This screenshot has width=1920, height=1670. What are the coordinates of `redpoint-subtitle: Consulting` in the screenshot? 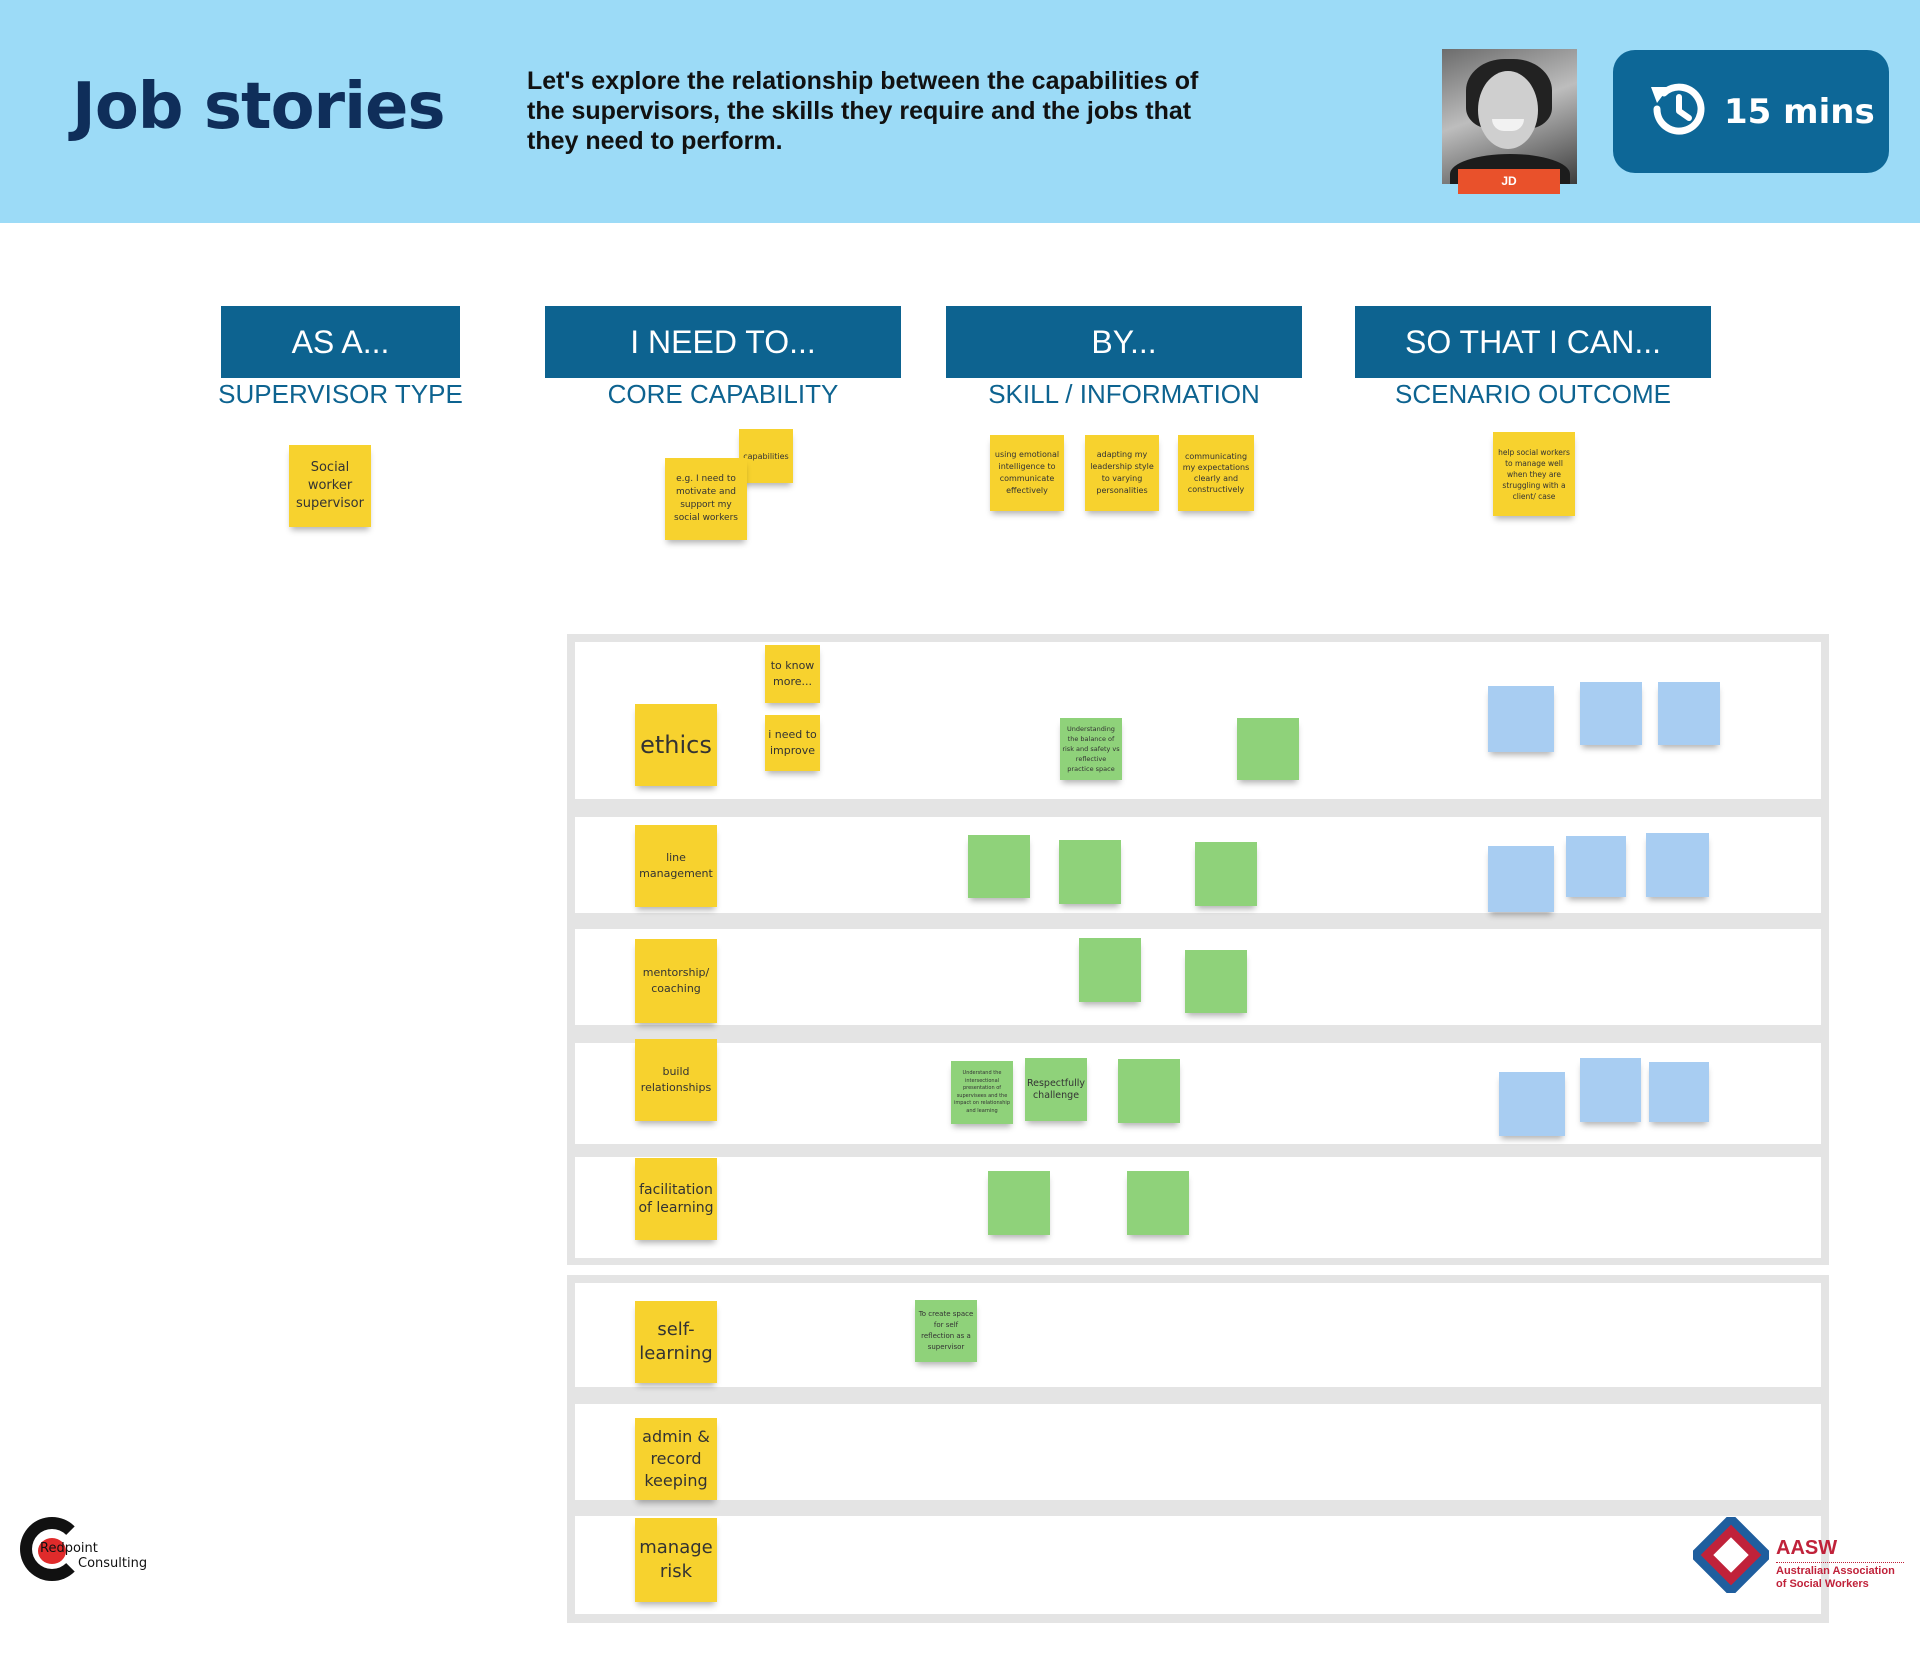 It's located at (113, 1563).